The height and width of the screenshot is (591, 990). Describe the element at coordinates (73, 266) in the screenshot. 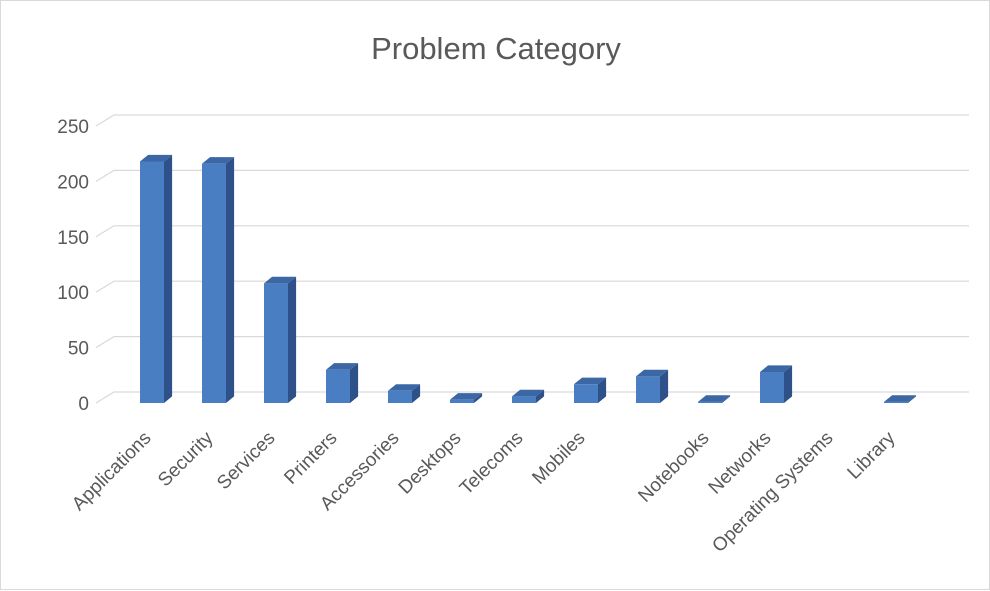

I see `y-axis-ticks: 0 50 100 150 200 250` at that location.